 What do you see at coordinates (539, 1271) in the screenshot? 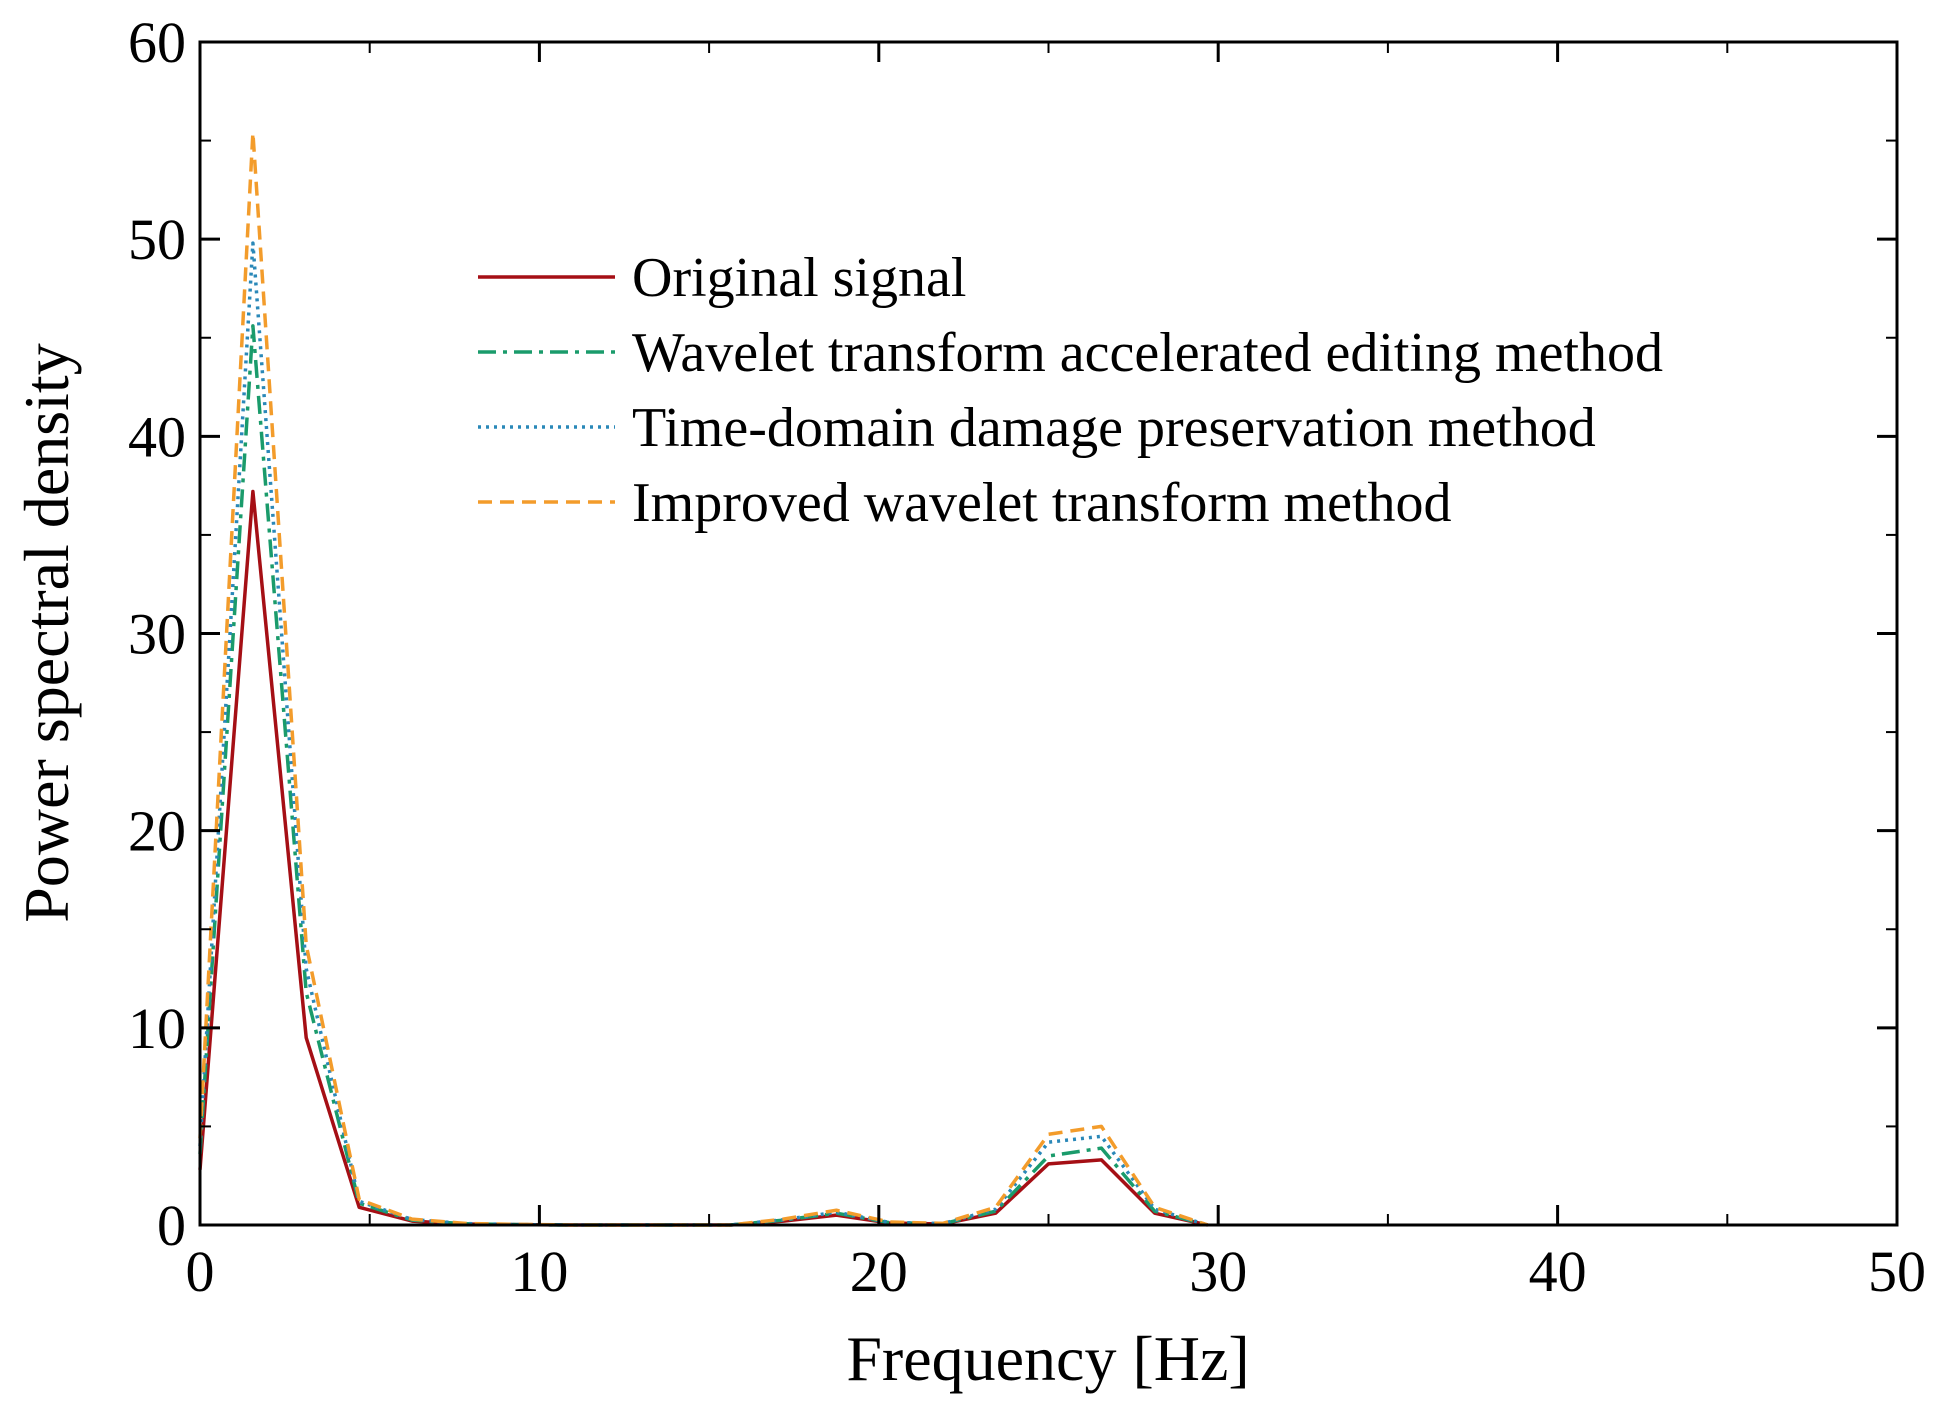
I see `x-tick-label: 10` at bounding box center [539, 1271].